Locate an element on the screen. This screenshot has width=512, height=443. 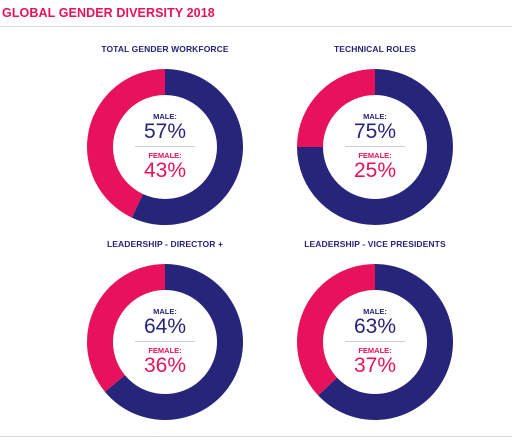
chart-title: TECHNICAL ROLES is located at coordinates (375, 49).